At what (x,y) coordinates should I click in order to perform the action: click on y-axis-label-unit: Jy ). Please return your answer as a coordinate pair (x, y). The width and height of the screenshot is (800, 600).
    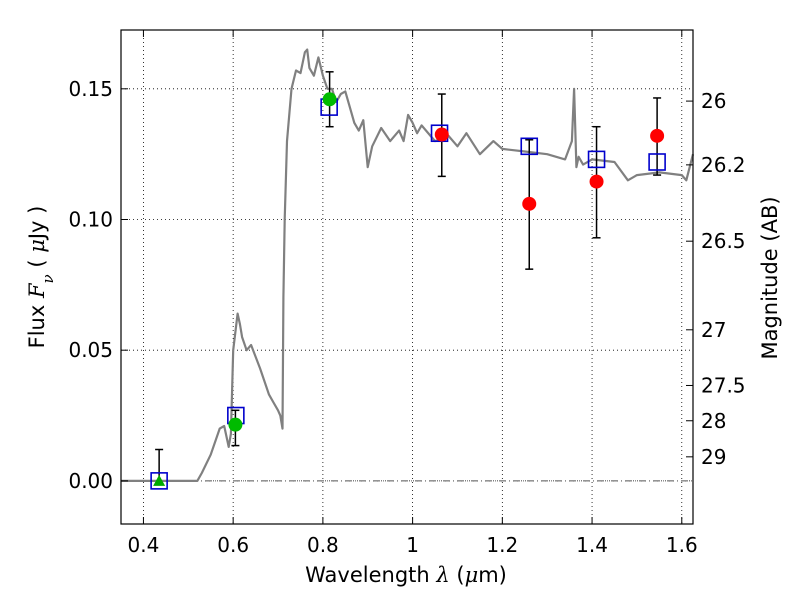
    Looking at the image, I should click on (37, 224).